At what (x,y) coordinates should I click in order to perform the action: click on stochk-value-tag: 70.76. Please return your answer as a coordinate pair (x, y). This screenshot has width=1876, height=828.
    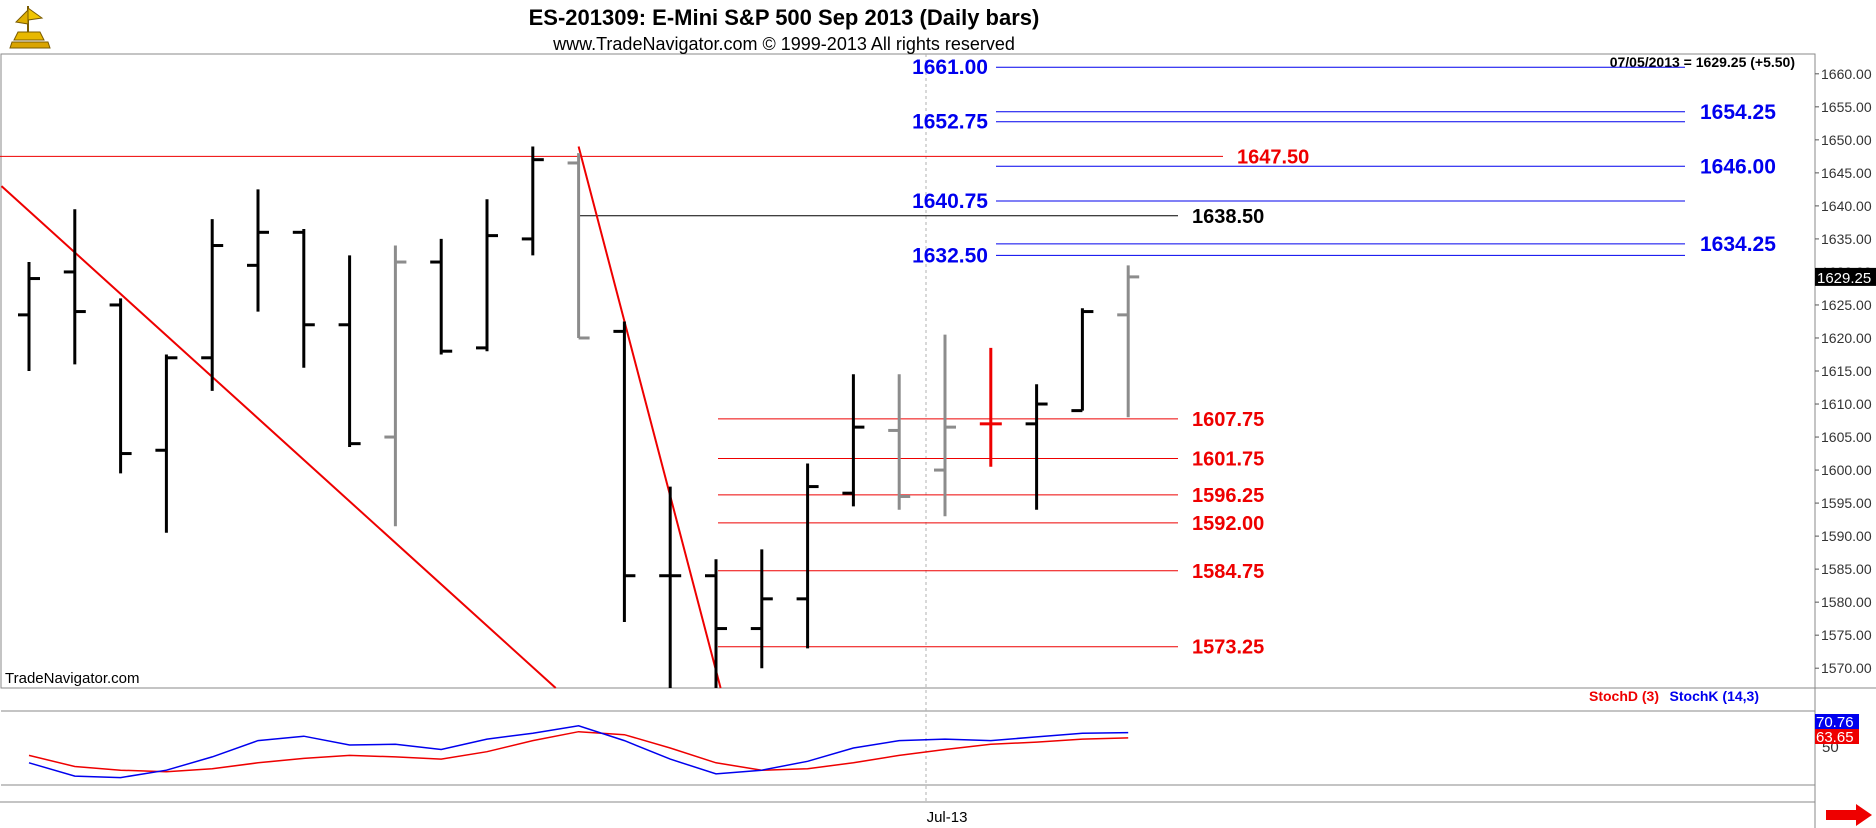
    Looking at the image, I should click on (1835, 722).